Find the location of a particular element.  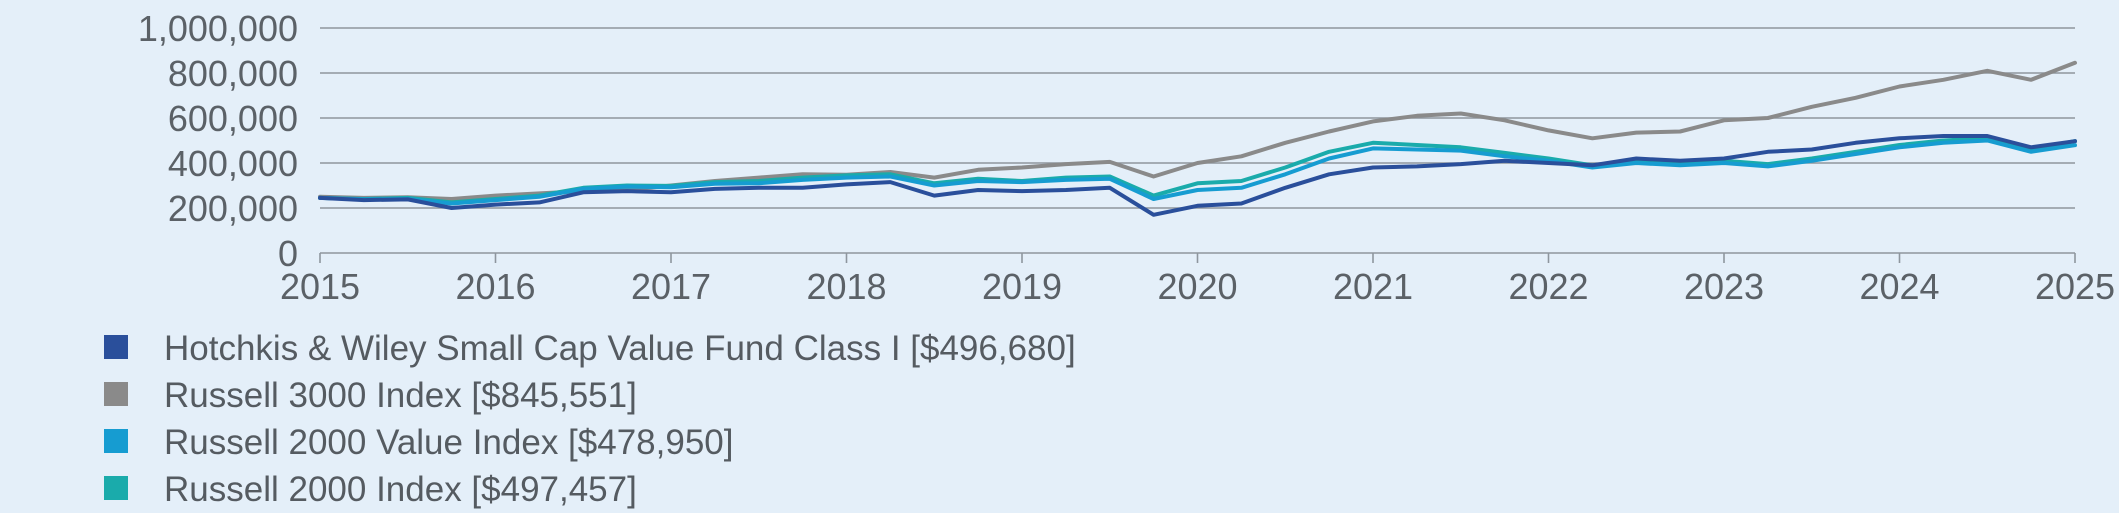

x-tick-label: 2025 is located at coordinates (2075, 286).